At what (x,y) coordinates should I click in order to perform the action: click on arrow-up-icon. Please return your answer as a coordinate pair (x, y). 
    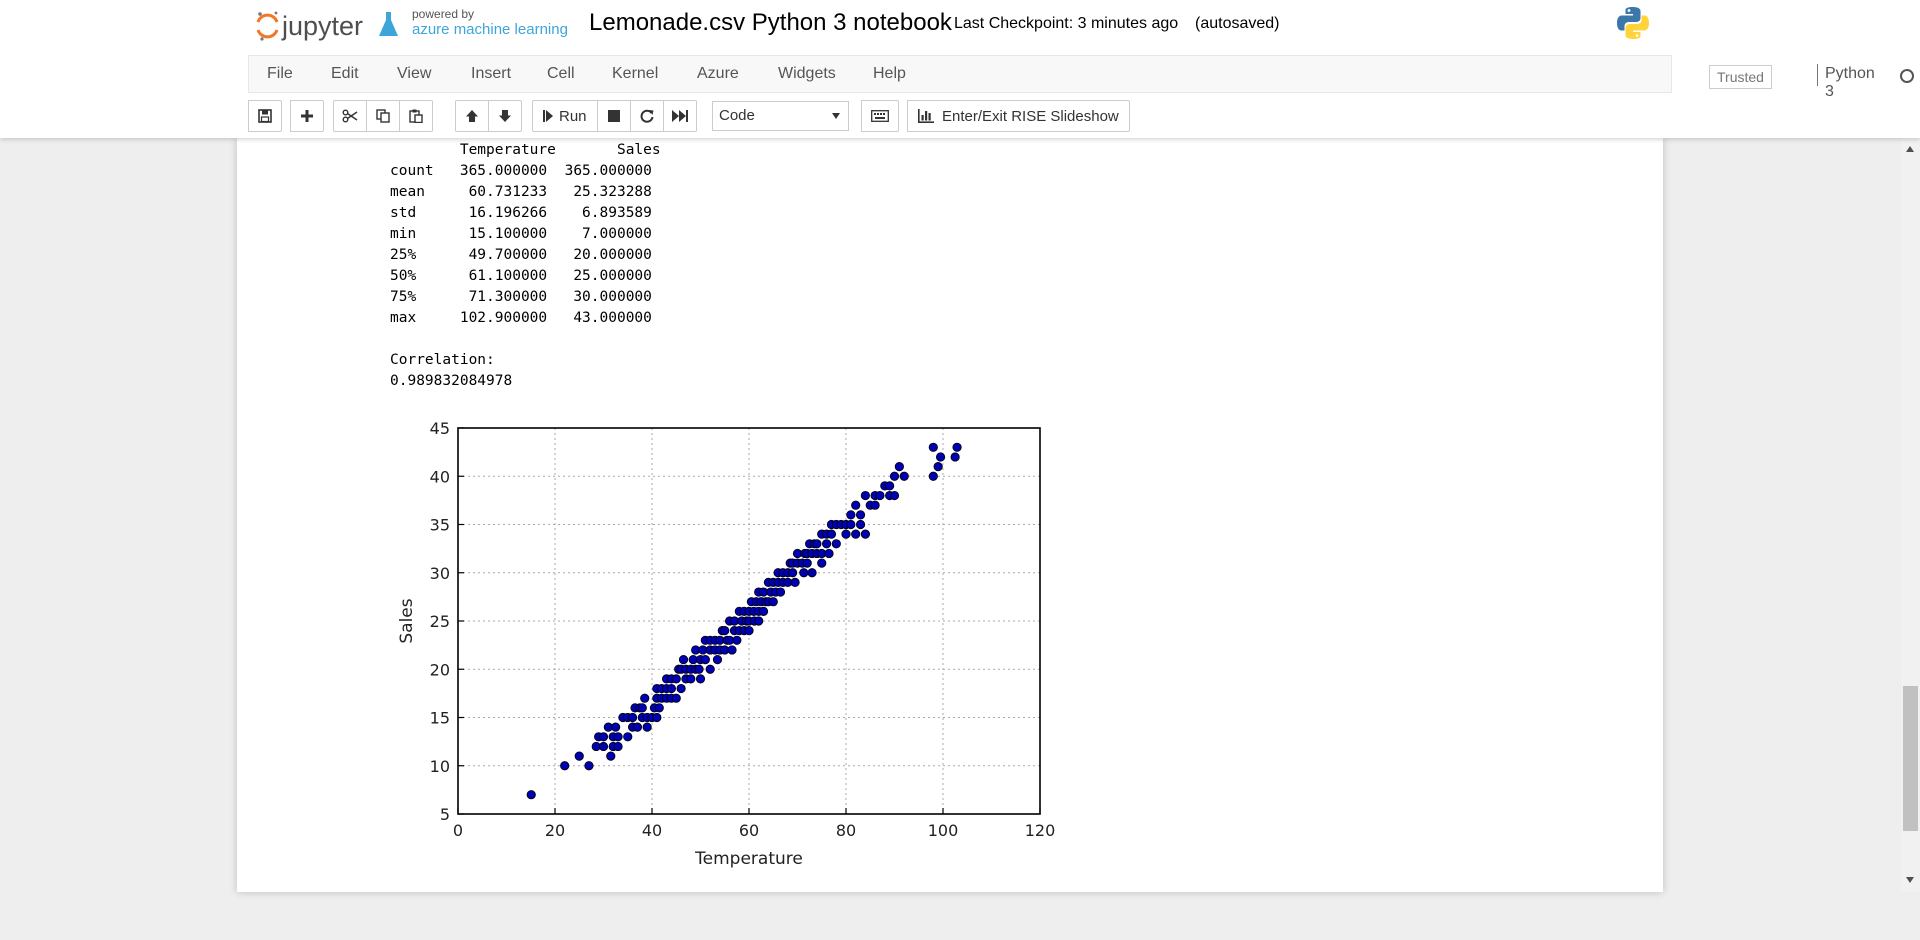
    Looking at the image, I should click on (472, 116).